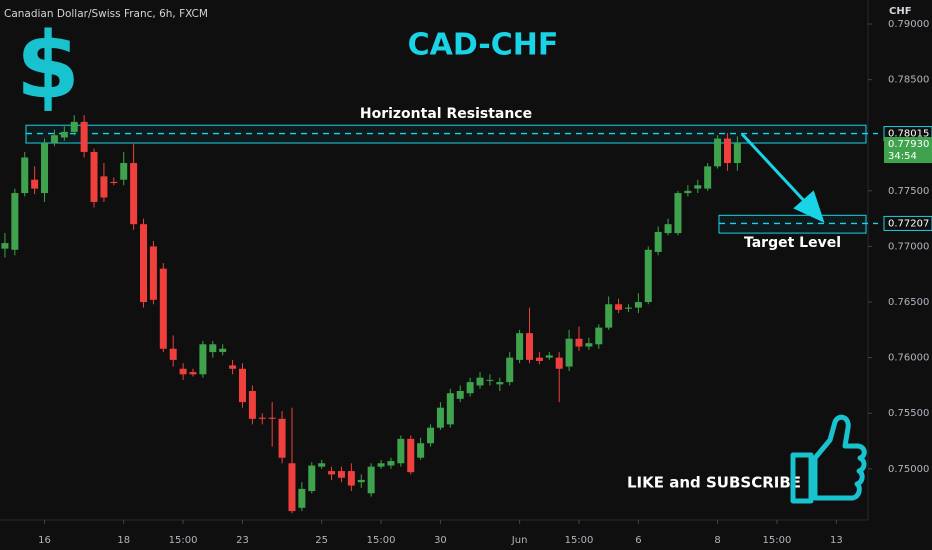 The image size is (932, 550). Describe the element at coordinates (836, 540) in the screenshot. I see `x-tick-label: 13` at that location.